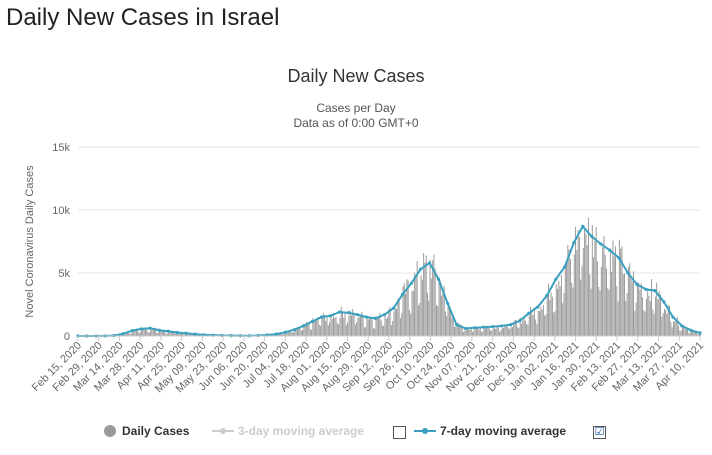 The width and height of the screenshot is (712, 455). I want to click on legend-item-3-day-average: 3-day moving average, so click(288, 431).